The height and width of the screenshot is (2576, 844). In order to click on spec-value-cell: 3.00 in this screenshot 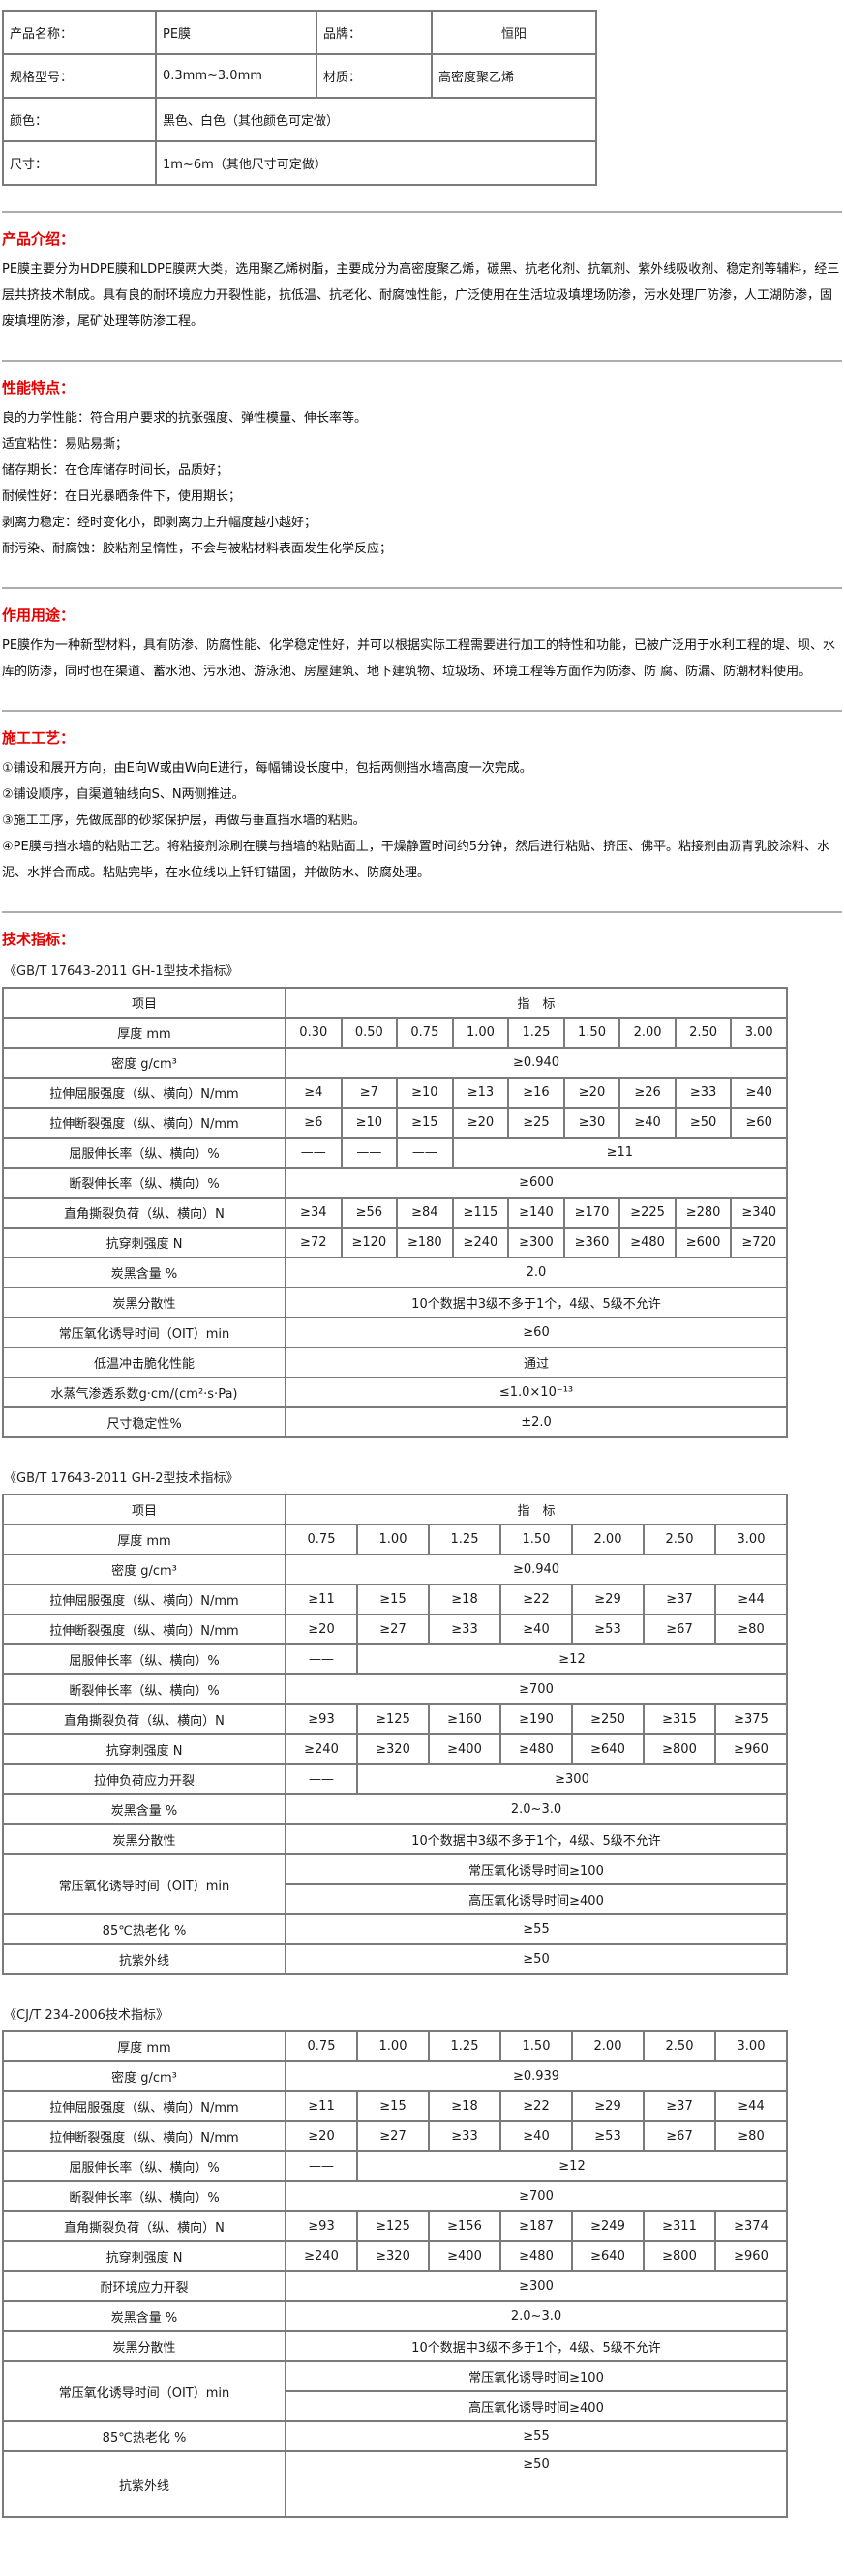, I will do `click(751, 1539)`.